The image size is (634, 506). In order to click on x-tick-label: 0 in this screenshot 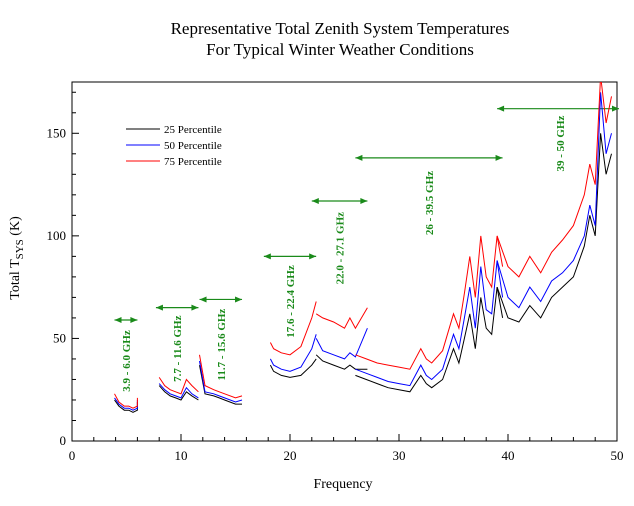, I will do `click(72, 455)`.